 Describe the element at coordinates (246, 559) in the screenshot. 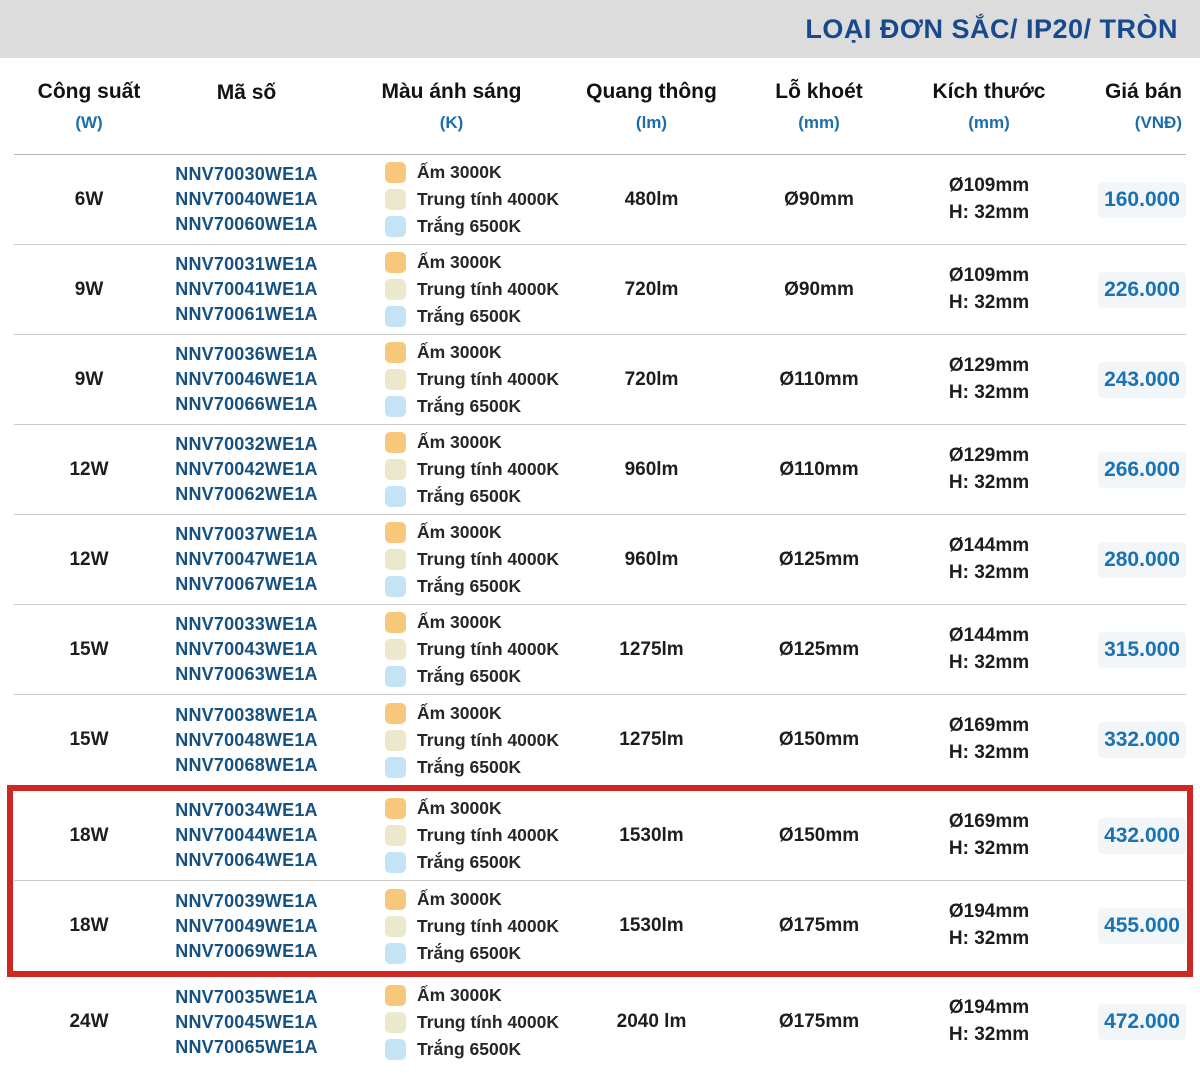

I see `model-number: NNV70047WE1A` at that location.